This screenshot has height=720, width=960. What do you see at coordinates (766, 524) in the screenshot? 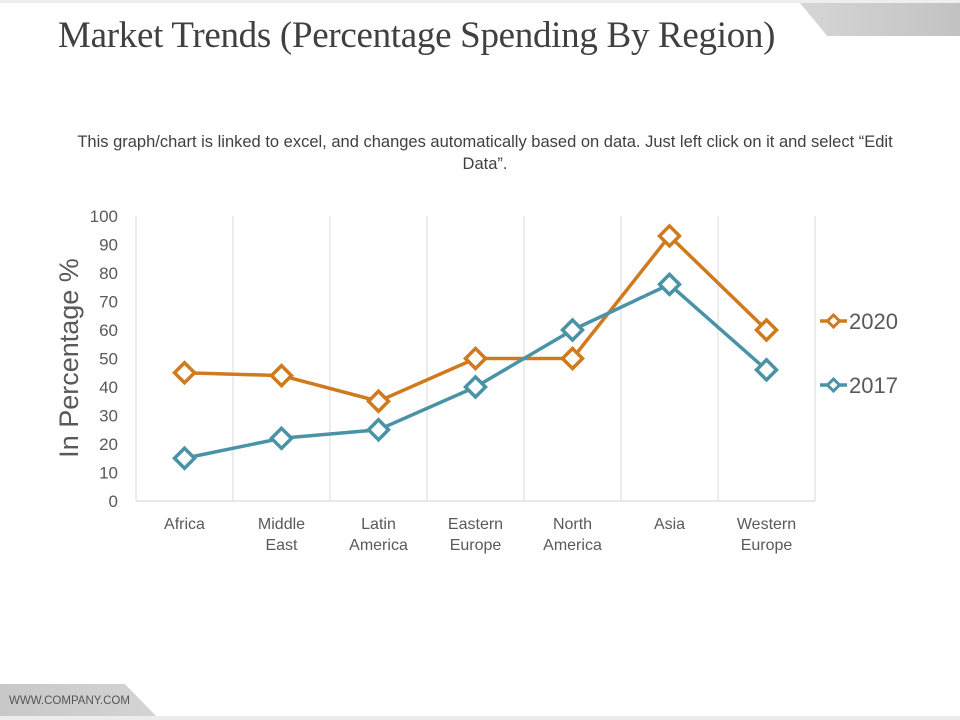
I see `x-category-label: Western` at bounding box center [766, 524].